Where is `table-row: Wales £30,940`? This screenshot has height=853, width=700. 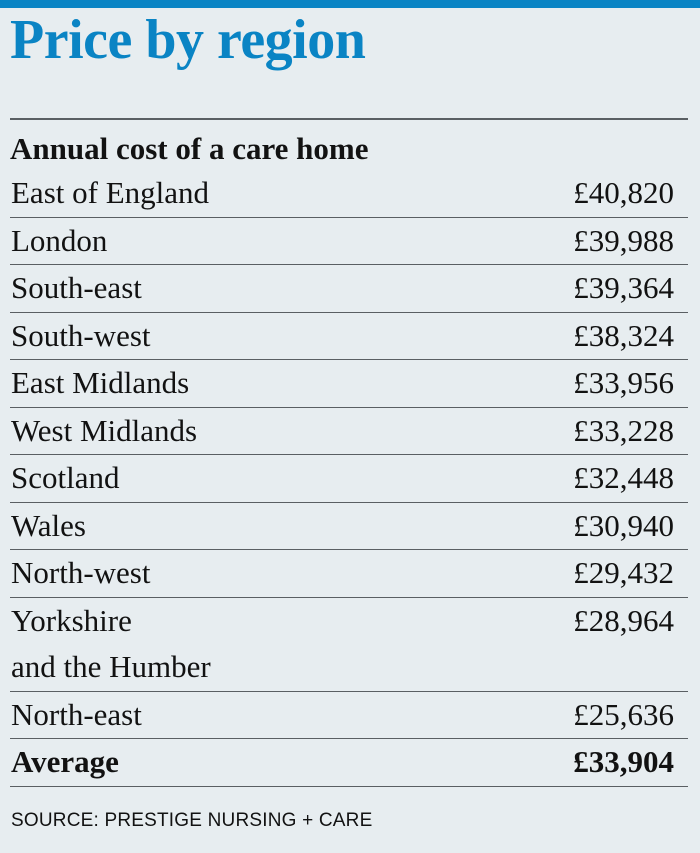 table-row: Wales £30,940 is located at coordinates (349, 526).